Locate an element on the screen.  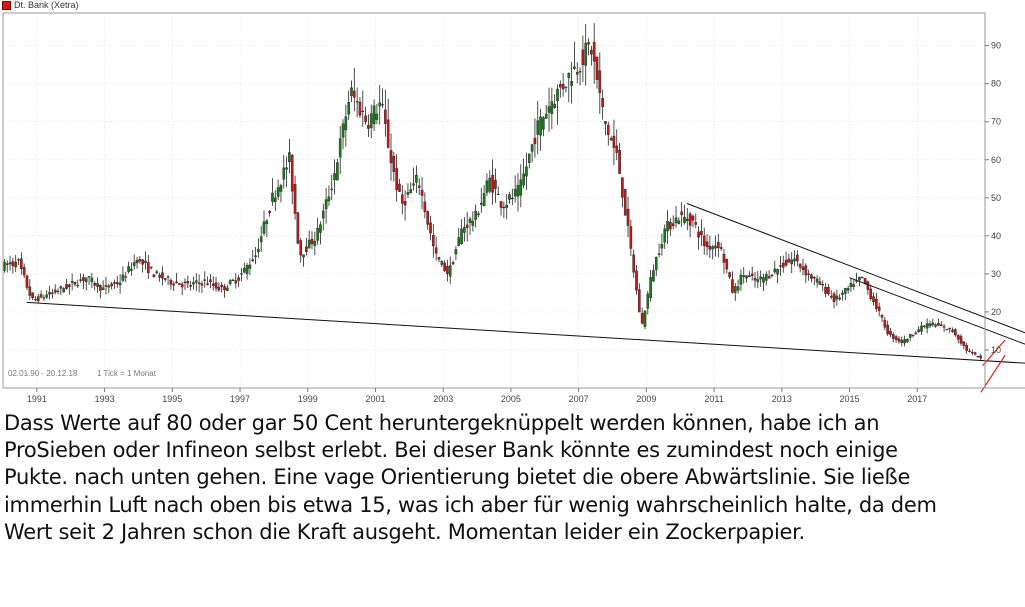
x-tick-label: 2003 is located at coordinates (443, 399).